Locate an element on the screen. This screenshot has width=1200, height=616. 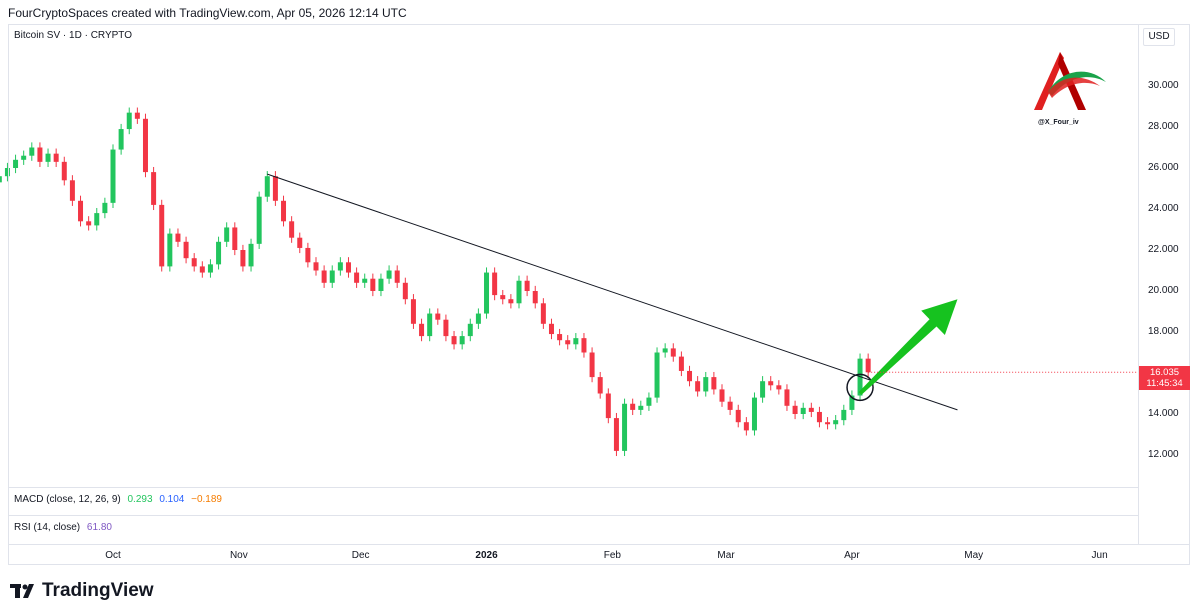
author-logo-icon is located at coordinates (1070, 81).